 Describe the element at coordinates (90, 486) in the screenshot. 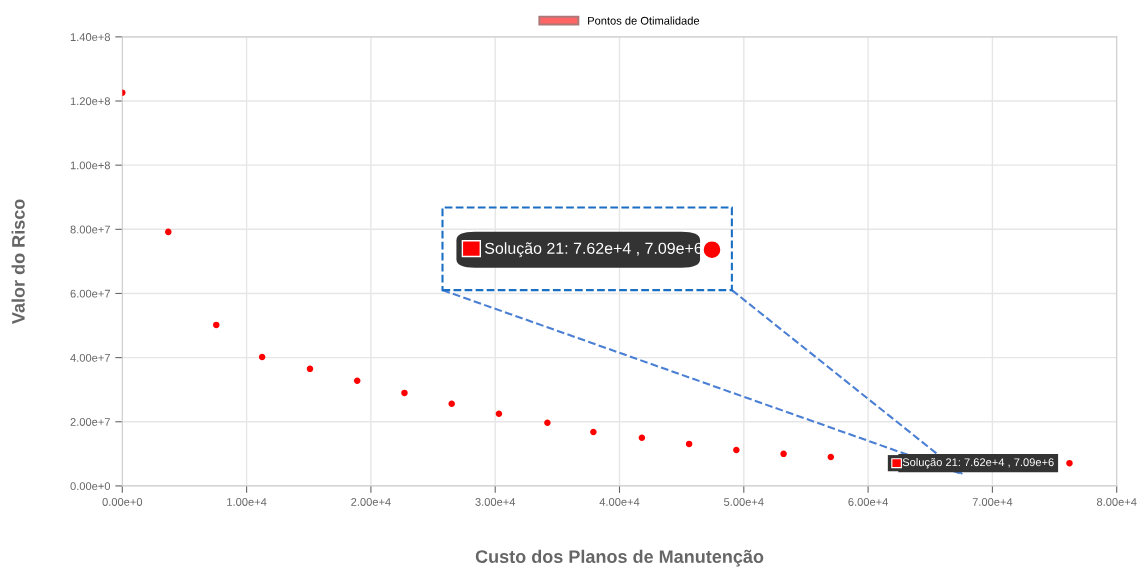

I see `y-tick-label: 0.00e+0` at that location.